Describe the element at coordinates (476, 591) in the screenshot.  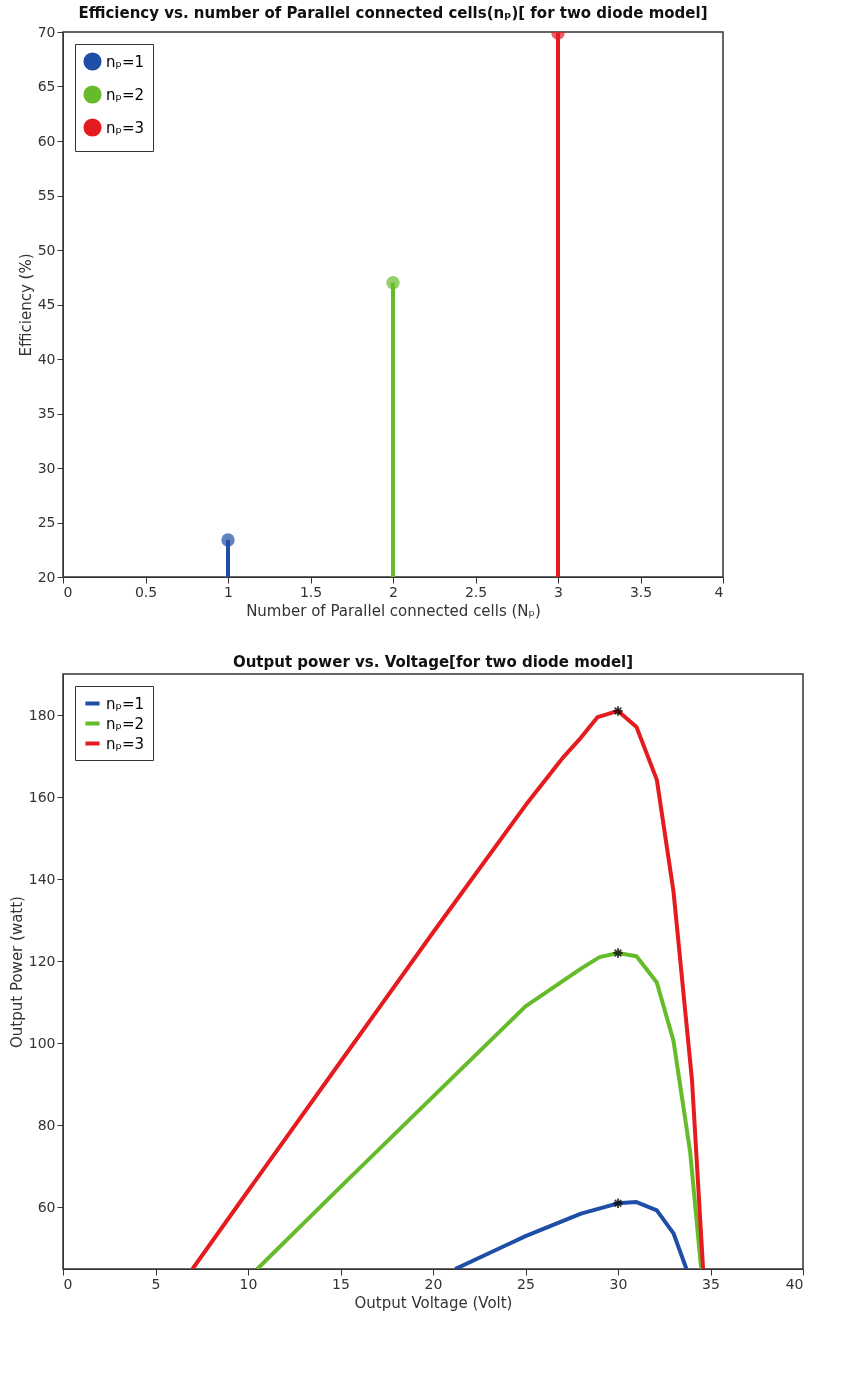
I see `x-tick-label: 2.5` at that location.